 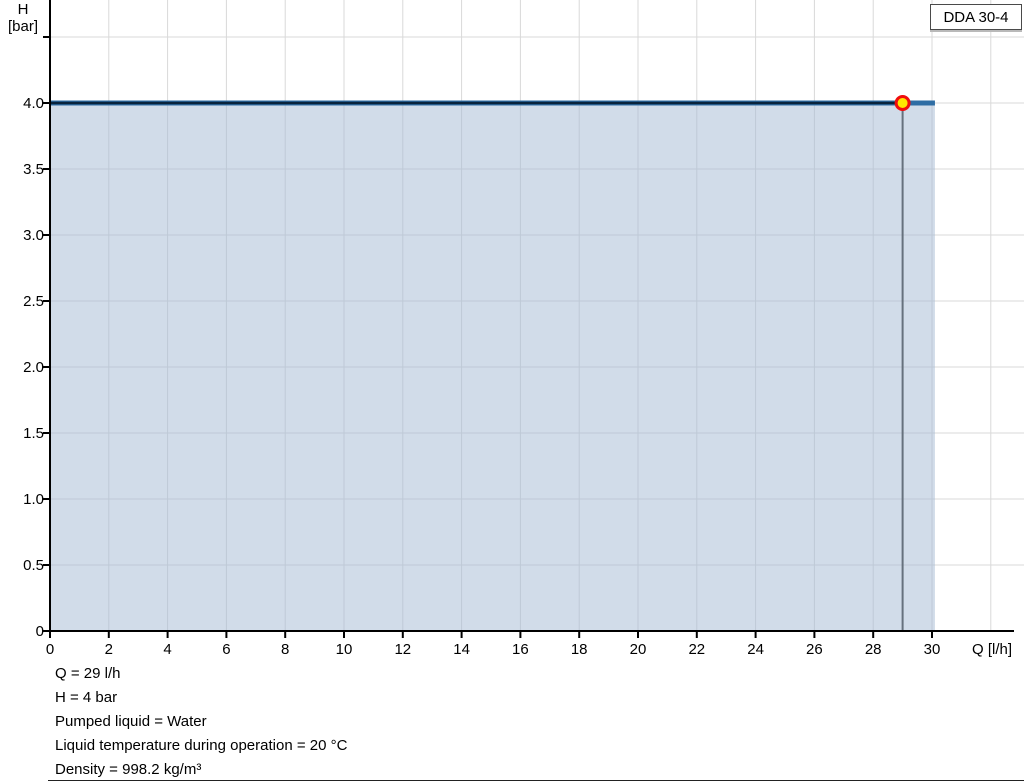 I want to click on operating-condition-line: Q = 29 l/h, so click(x=88, y=673).